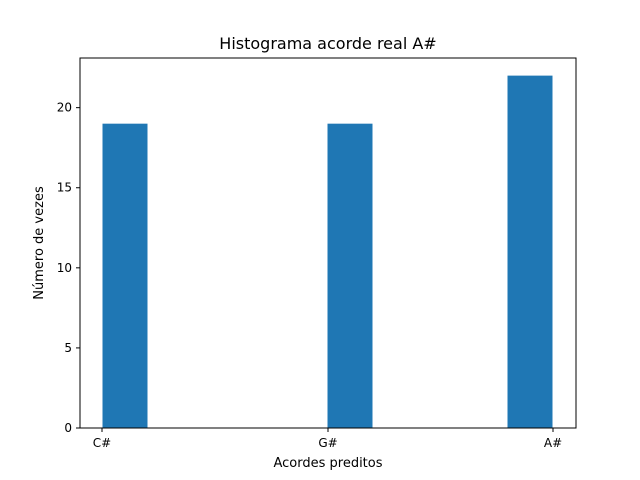  Describe the element at coordinates (553, 443) in the screenshot. I see `x-tick-label: A#` at that location.